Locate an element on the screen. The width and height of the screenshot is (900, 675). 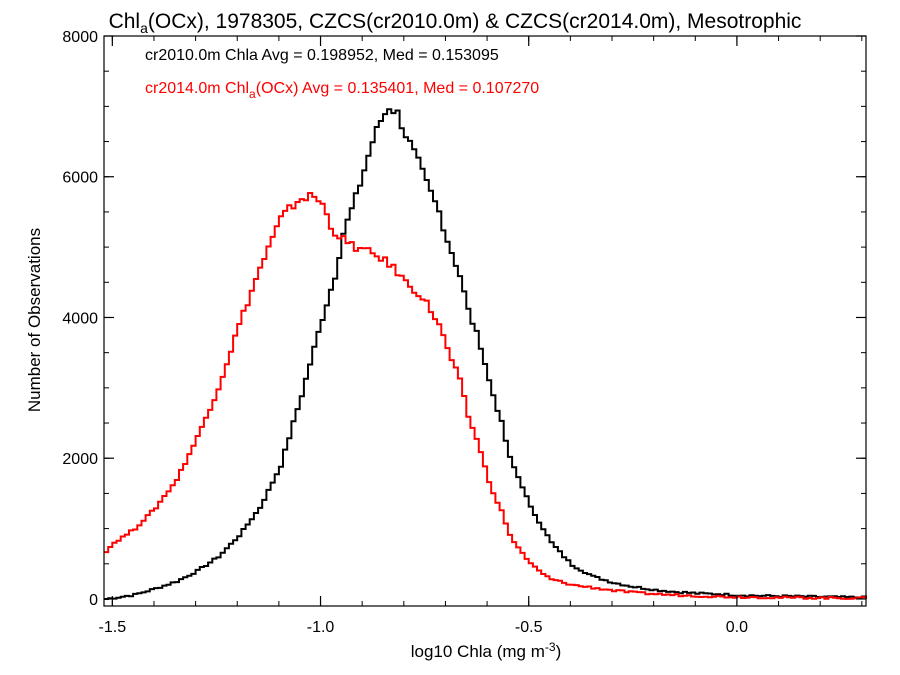
y-tick-label-1: 2000 is located at coordinates (80, 459).